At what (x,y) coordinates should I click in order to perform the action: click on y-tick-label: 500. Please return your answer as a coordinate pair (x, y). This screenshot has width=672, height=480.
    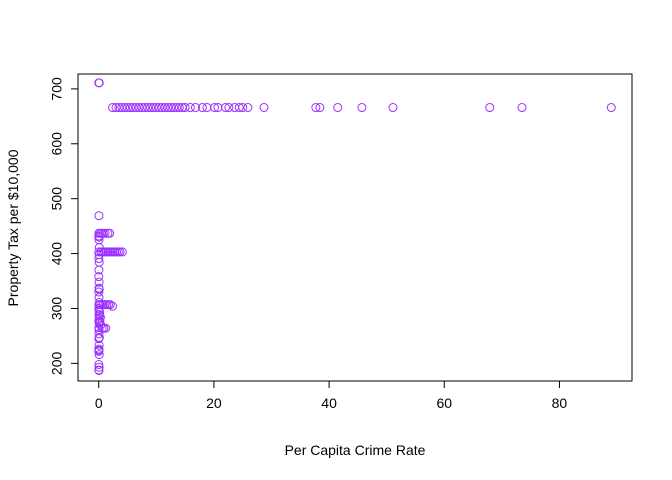
    Looking at the image, I should click on (57, 199).